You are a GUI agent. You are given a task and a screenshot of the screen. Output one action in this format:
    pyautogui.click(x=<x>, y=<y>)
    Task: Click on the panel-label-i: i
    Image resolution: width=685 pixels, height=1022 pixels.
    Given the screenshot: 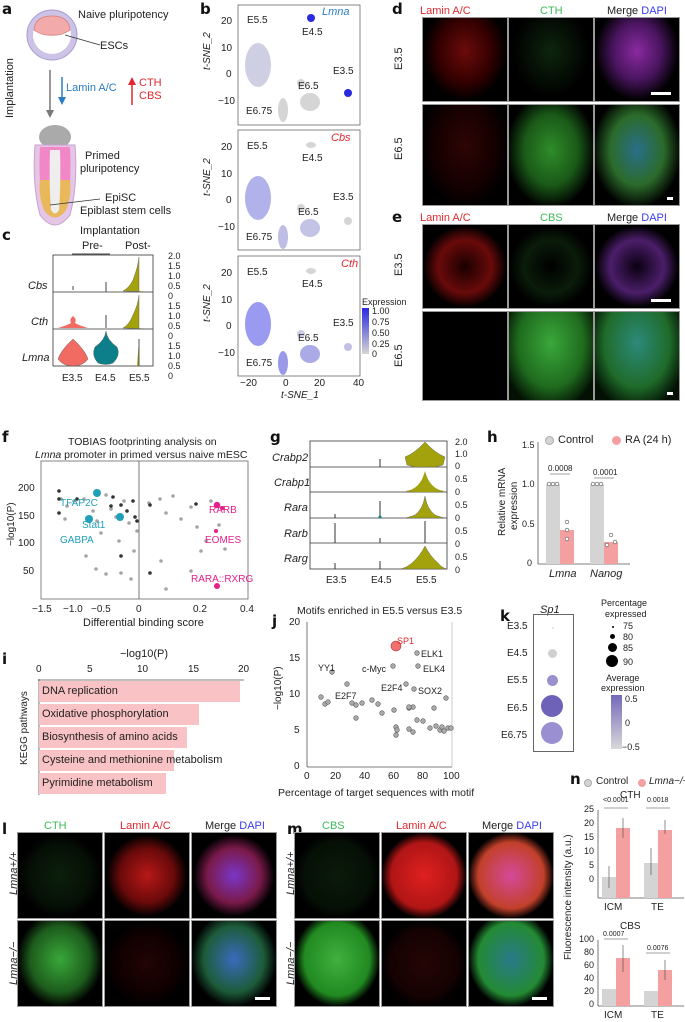 What is the action you would take?
    pyautogui.click(x=5, y=659)
    